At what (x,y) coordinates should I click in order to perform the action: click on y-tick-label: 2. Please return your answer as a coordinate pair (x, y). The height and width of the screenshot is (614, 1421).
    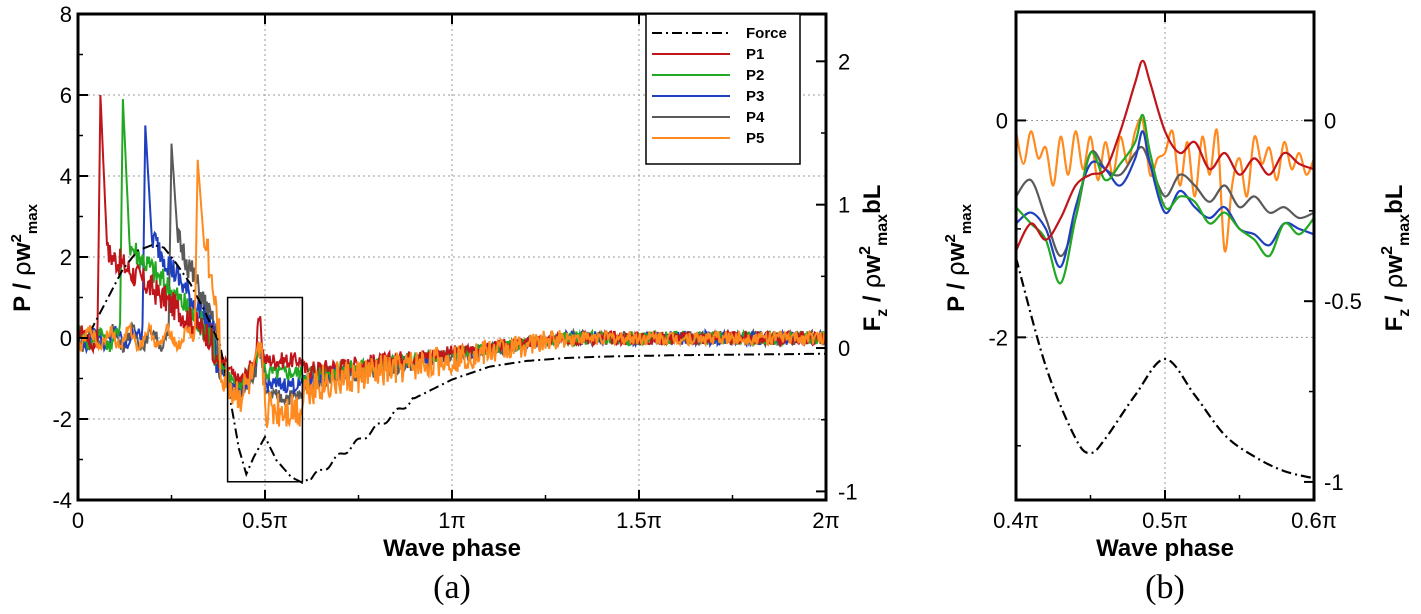
    Looking at the image, I should click on (66, 257).